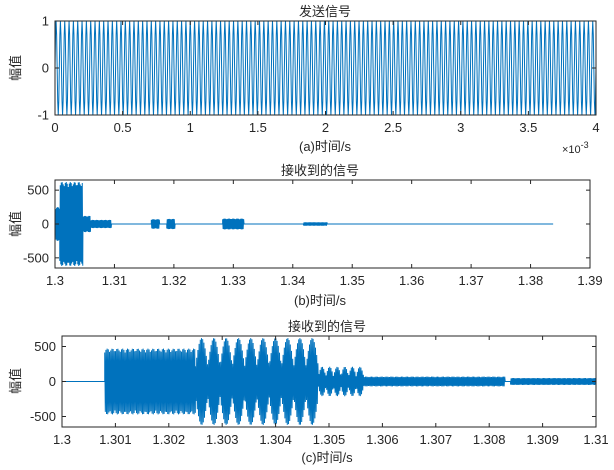  Describe the element at coordinates (43, 115) in the screenshot. I see `chart-a-y-tick-label: -1` at that location.